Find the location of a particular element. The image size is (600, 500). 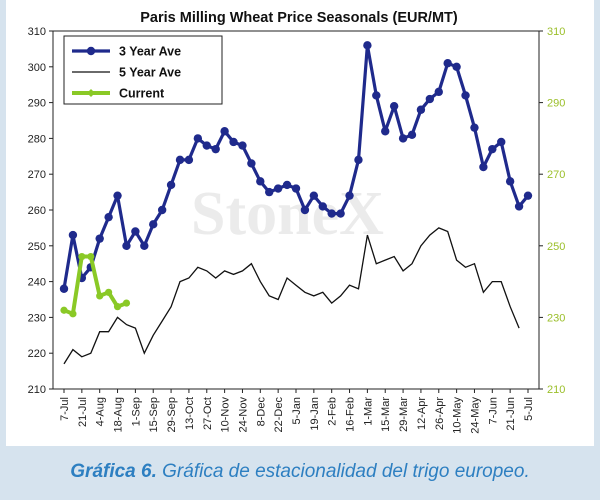

x-tick-label: 26-Apr is located at coordinates (440, 413).